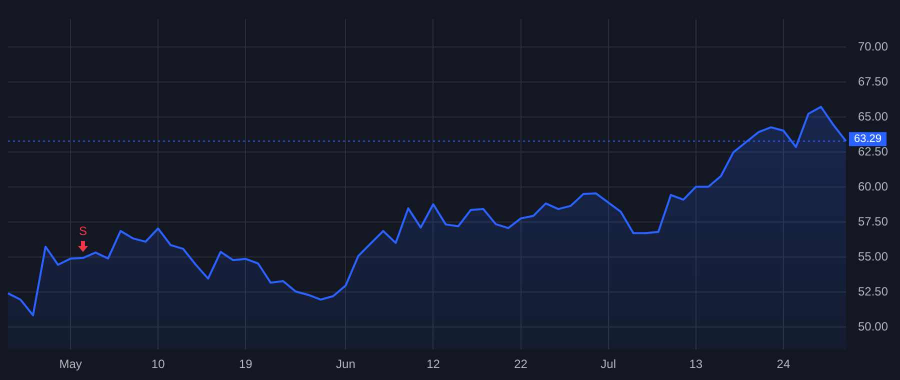 The height and width of the screenshot is (380, 900). What do you see at coordinates (868, 139) in the screenshot?
I see `ref-line-label: 63.29` at bounding box center [868, 139].